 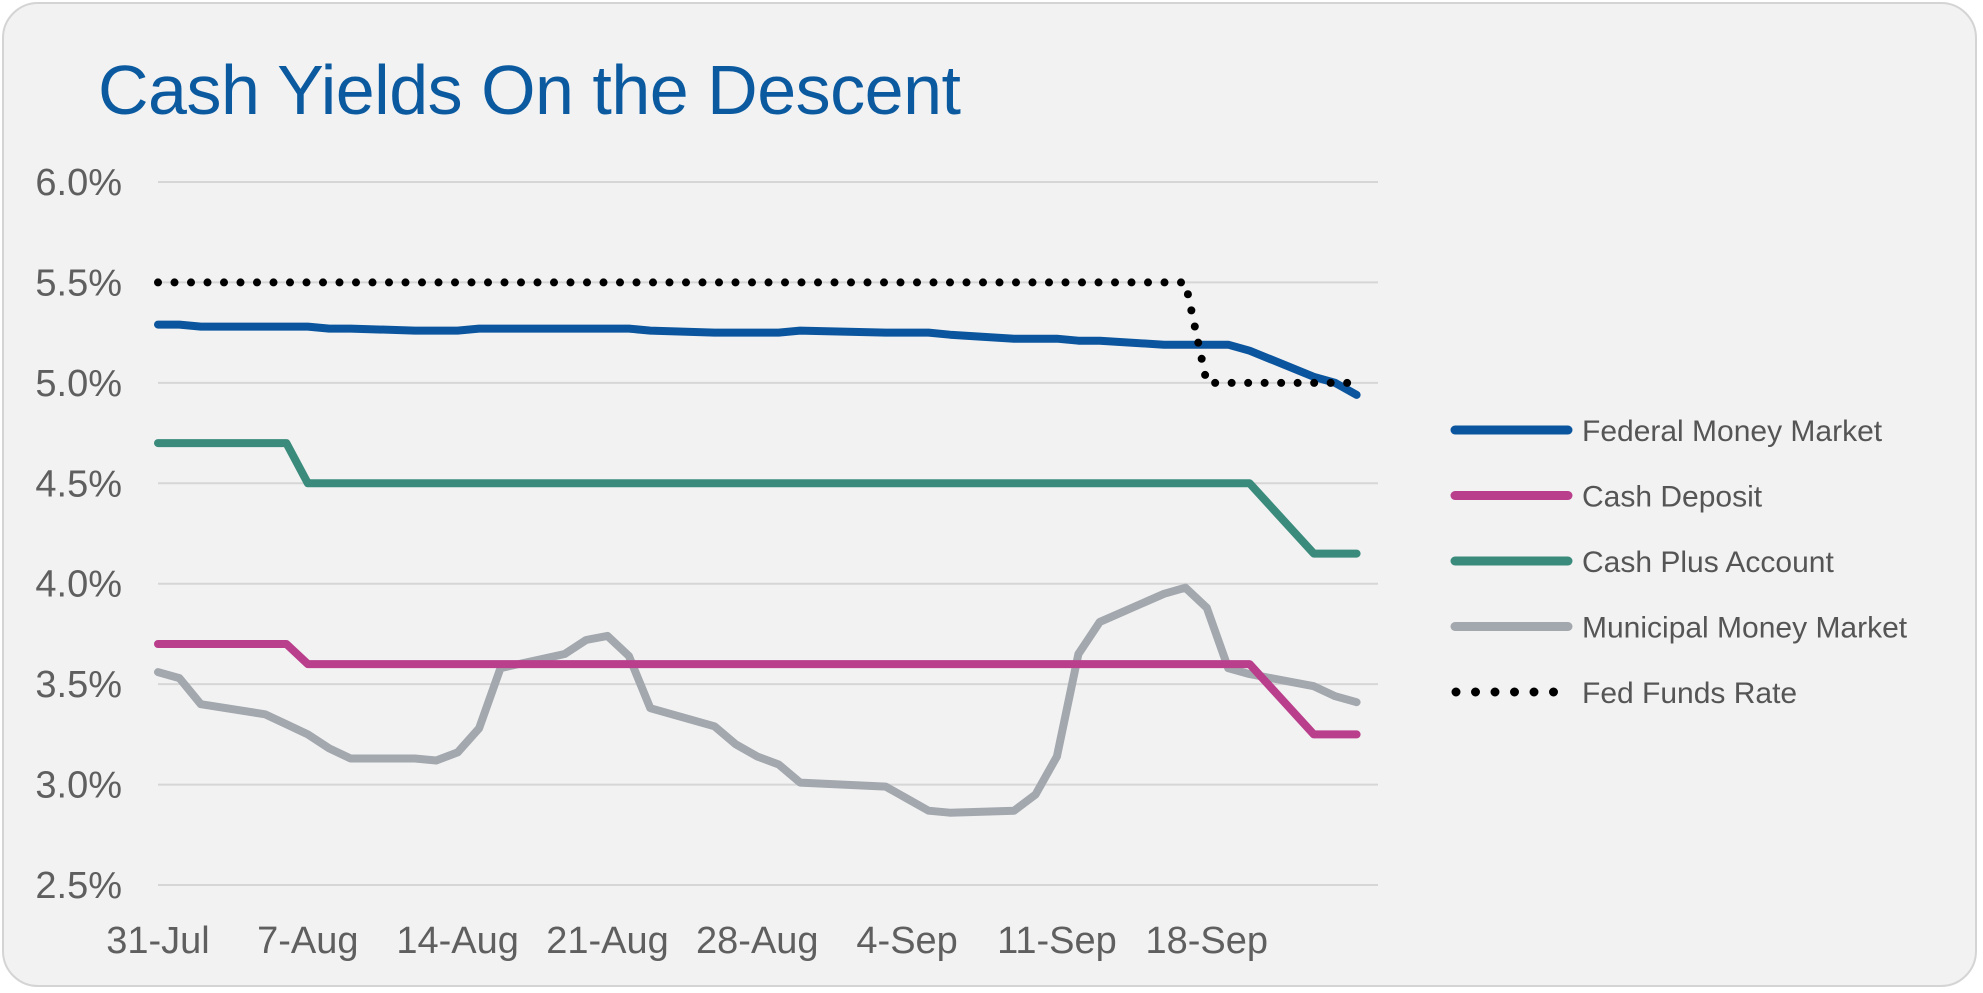 I want to click on x-tick-label: 28-Aug, so click(x=757, y=941).